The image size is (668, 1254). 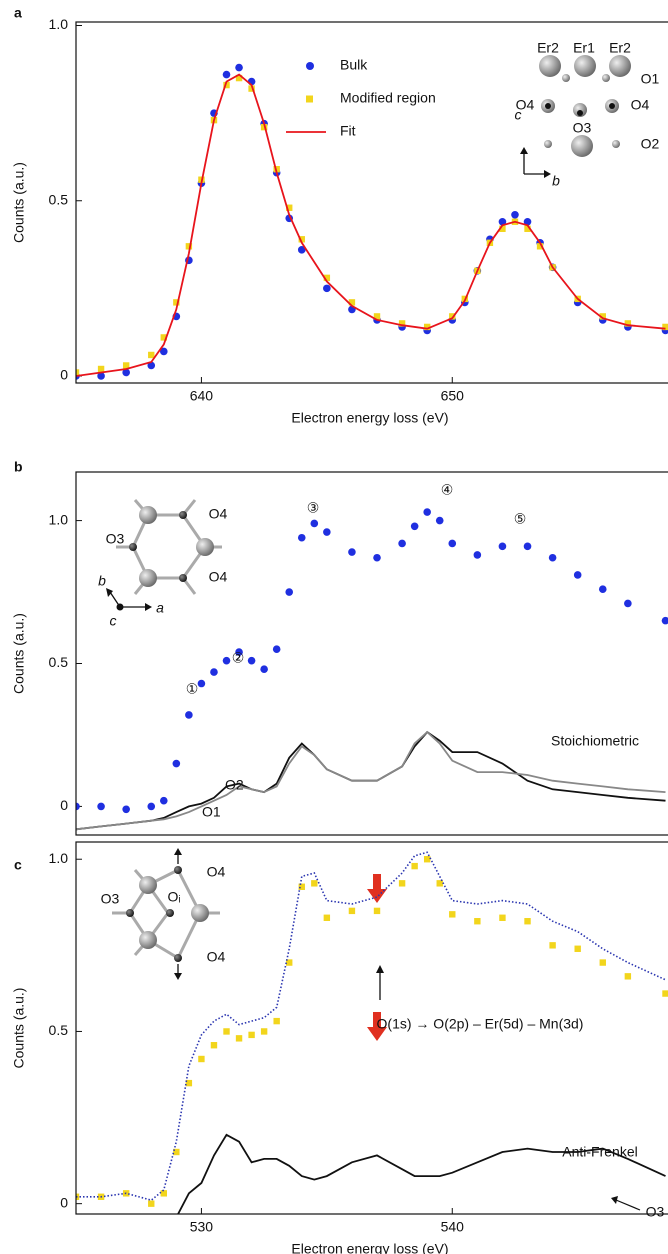 I want to click on annotation: ①, so click(x=192, y=689).